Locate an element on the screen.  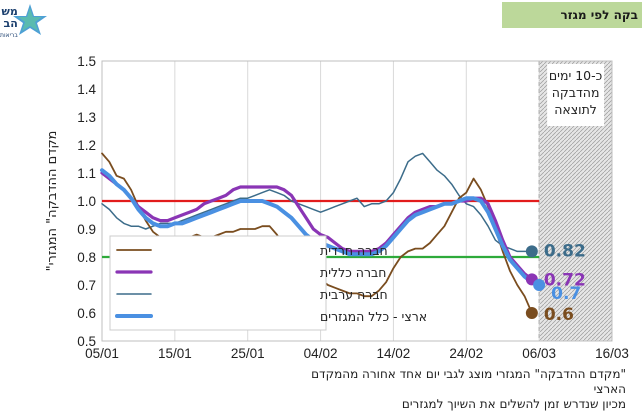
y-tick-label: 1.0 is located at coordinates (86, 201).